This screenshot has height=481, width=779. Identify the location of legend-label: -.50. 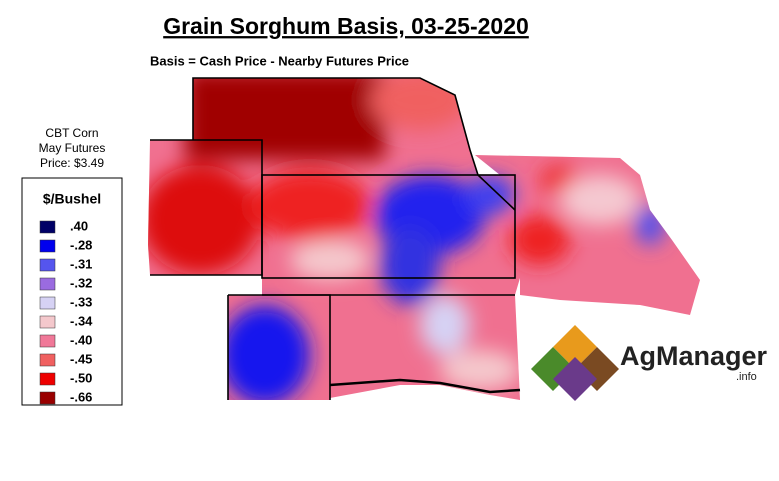
(81, 377).